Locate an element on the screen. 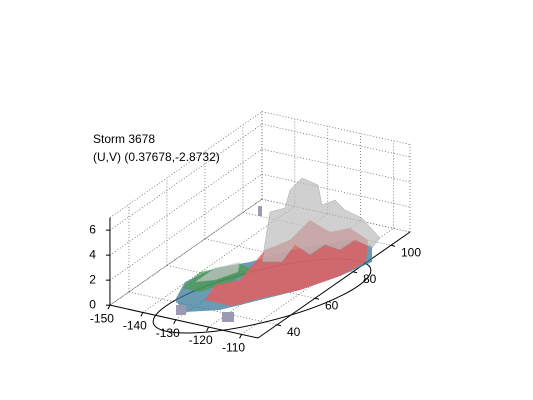 The height and width of the screenshot is (400, 533). y-axis is located at coordinates (334, 285).